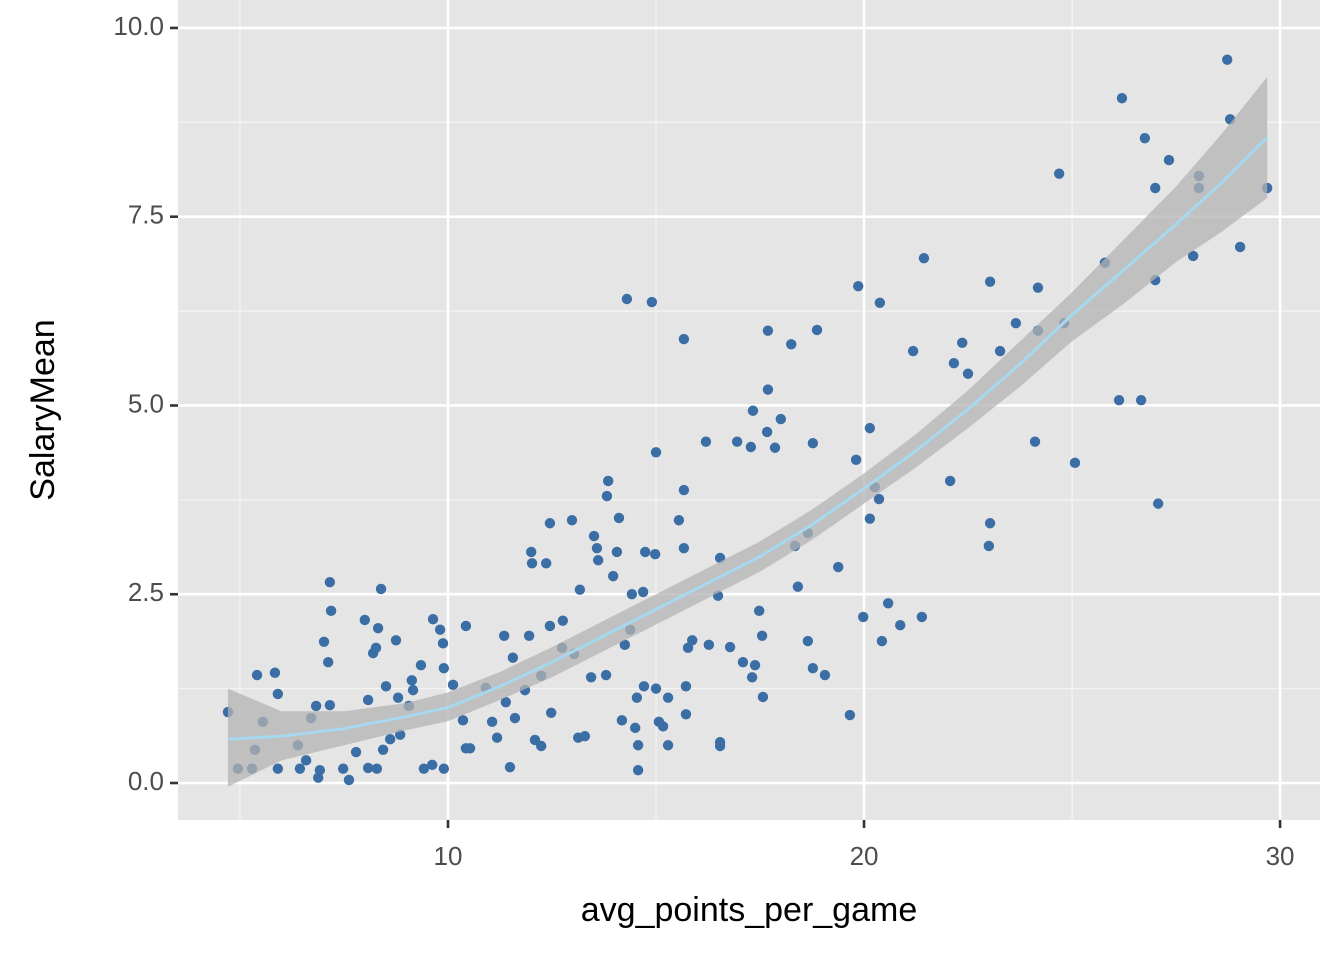 This screenshot has width=1344, height=960. What do you see at coordinates (146, 403) in the screenshot?
I see `y-tick-label: 5.0` at bounding box center [146, 403].